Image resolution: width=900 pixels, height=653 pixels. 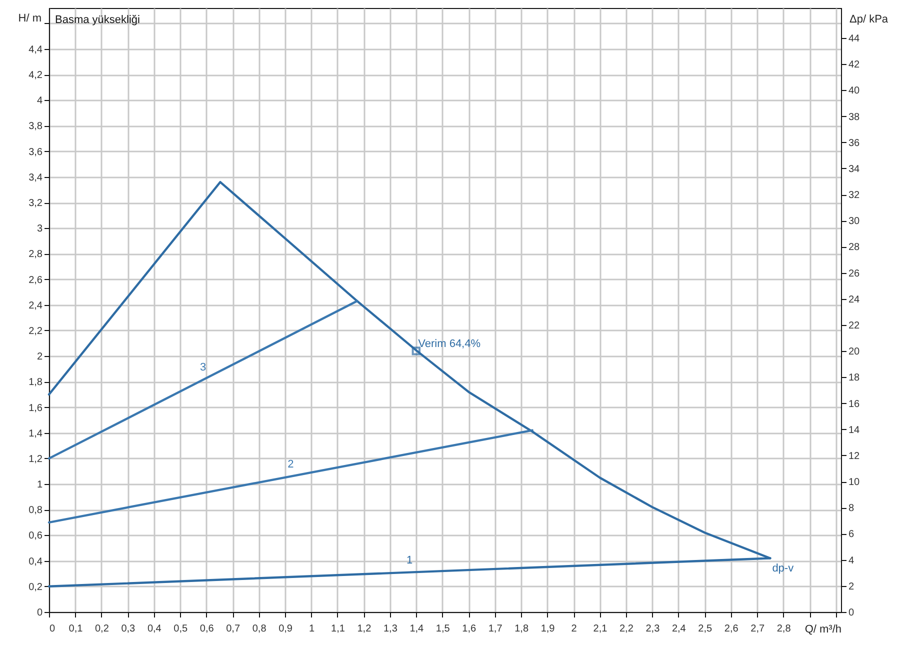 What do you see at coordinates (854, 326) in the screenshot?
I see `y2-tick-label: 22` at bounding box center [854, 326].